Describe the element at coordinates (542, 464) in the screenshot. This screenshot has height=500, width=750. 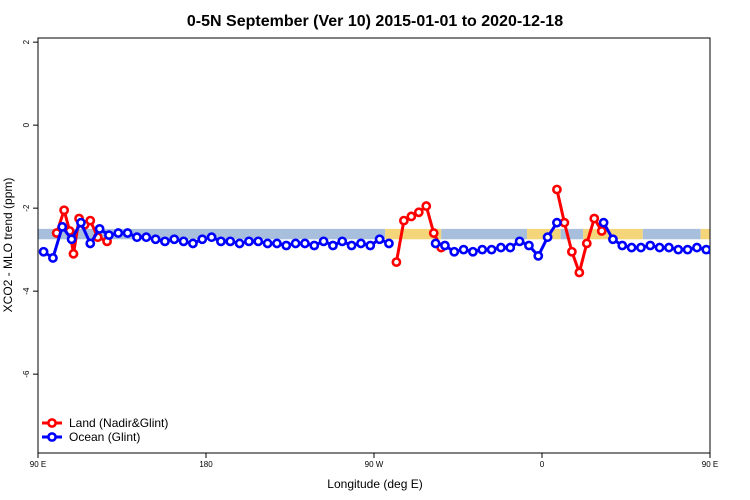
I see `x-tick-label-3: 0` at that location.